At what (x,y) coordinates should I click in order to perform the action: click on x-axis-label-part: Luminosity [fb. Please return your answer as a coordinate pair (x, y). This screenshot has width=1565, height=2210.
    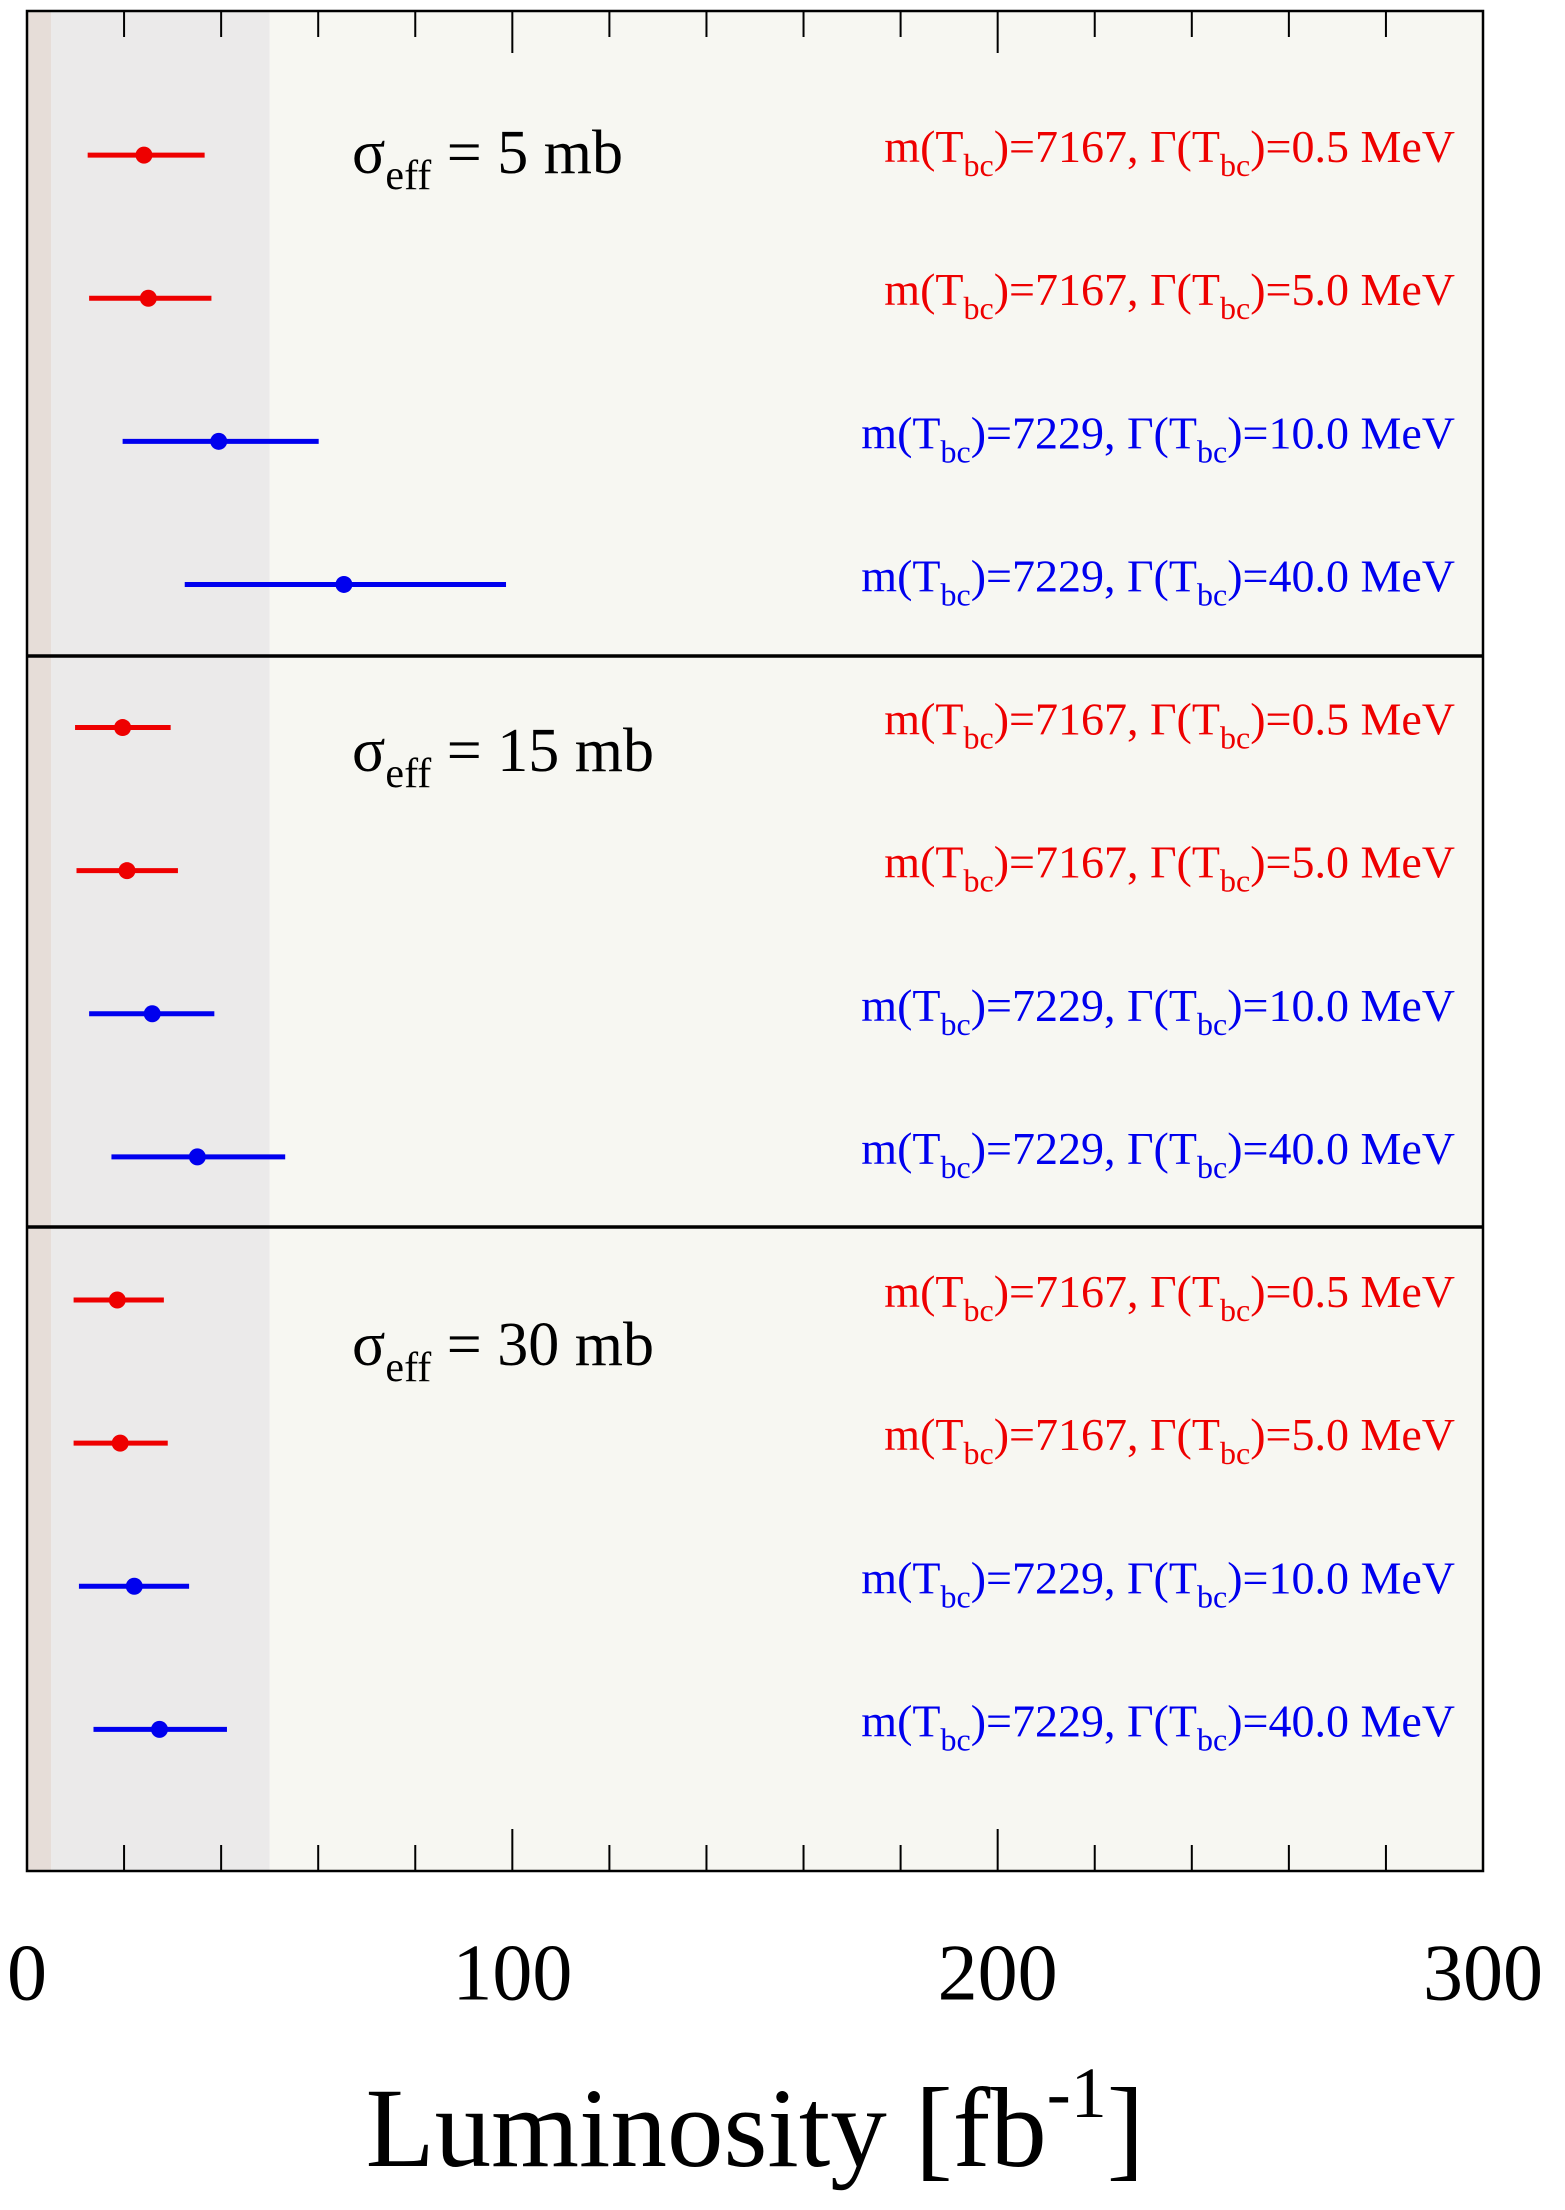
    Looking at the image, I should click on (706, 2128).